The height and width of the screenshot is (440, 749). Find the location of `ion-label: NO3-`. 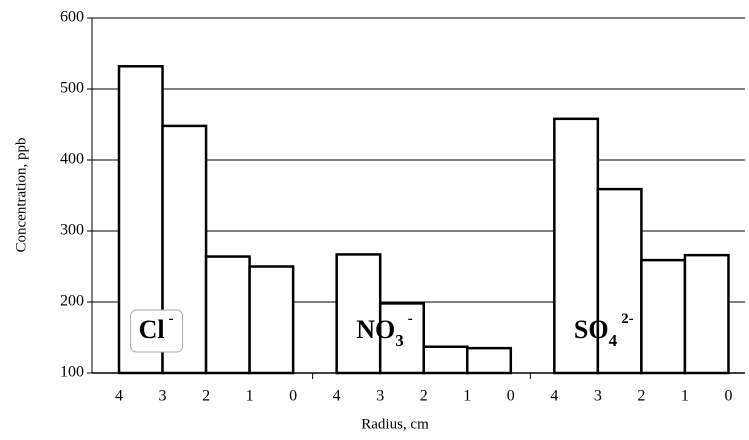

ion-label: NO3- is located at coordinates (384, 330).